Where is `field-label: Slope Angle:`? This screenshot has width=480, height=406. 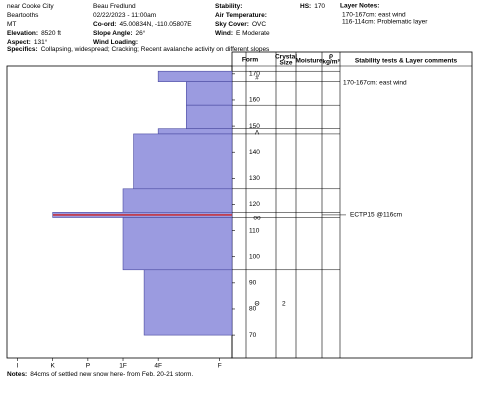 field-label: Slope Angle: is located at coordinates (112, 33).